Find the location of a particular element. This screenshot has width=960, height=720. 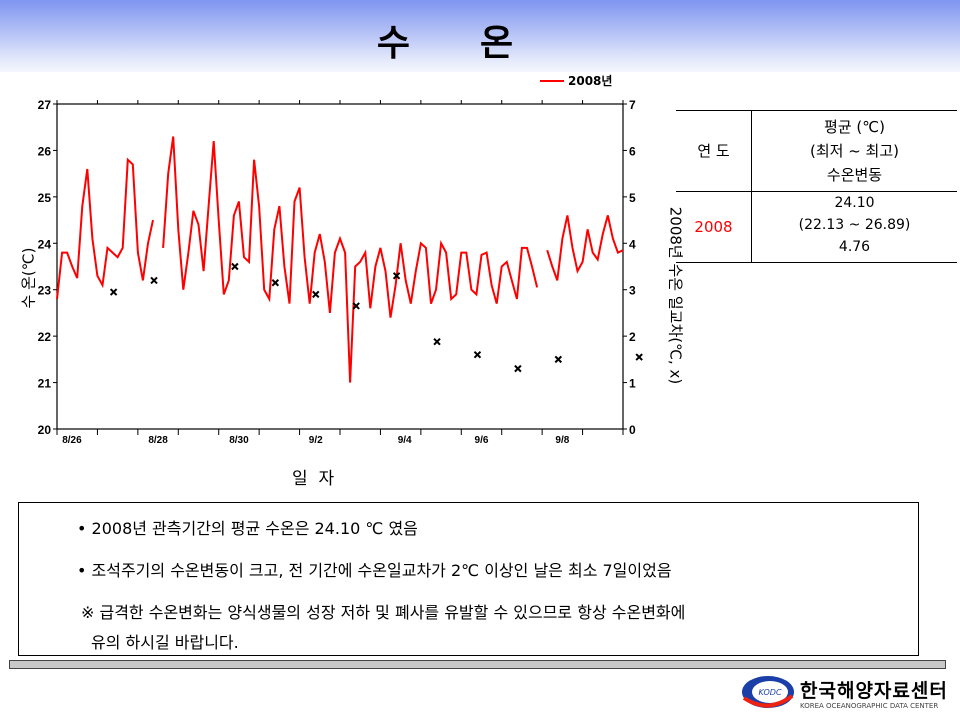

y-tick-label-right: 7 is located at coordinates (632, 105).